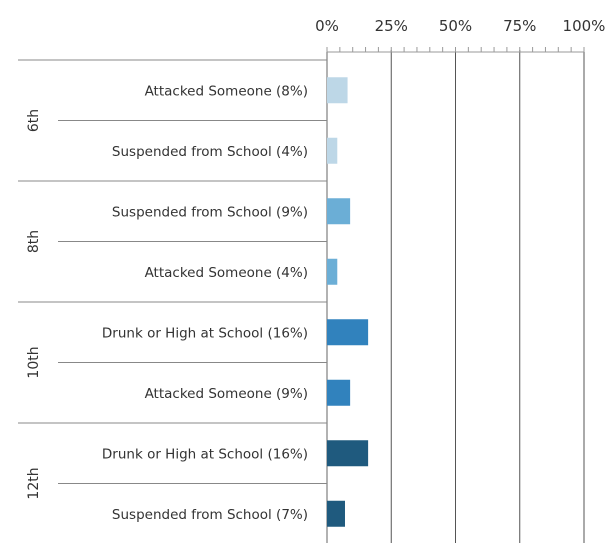 The height and width of the screenshot is (543, 615). Describe the element at coordinates (226, 273) in the screenshot. I see `category-label: Attacked Someone (4%)` at that location.